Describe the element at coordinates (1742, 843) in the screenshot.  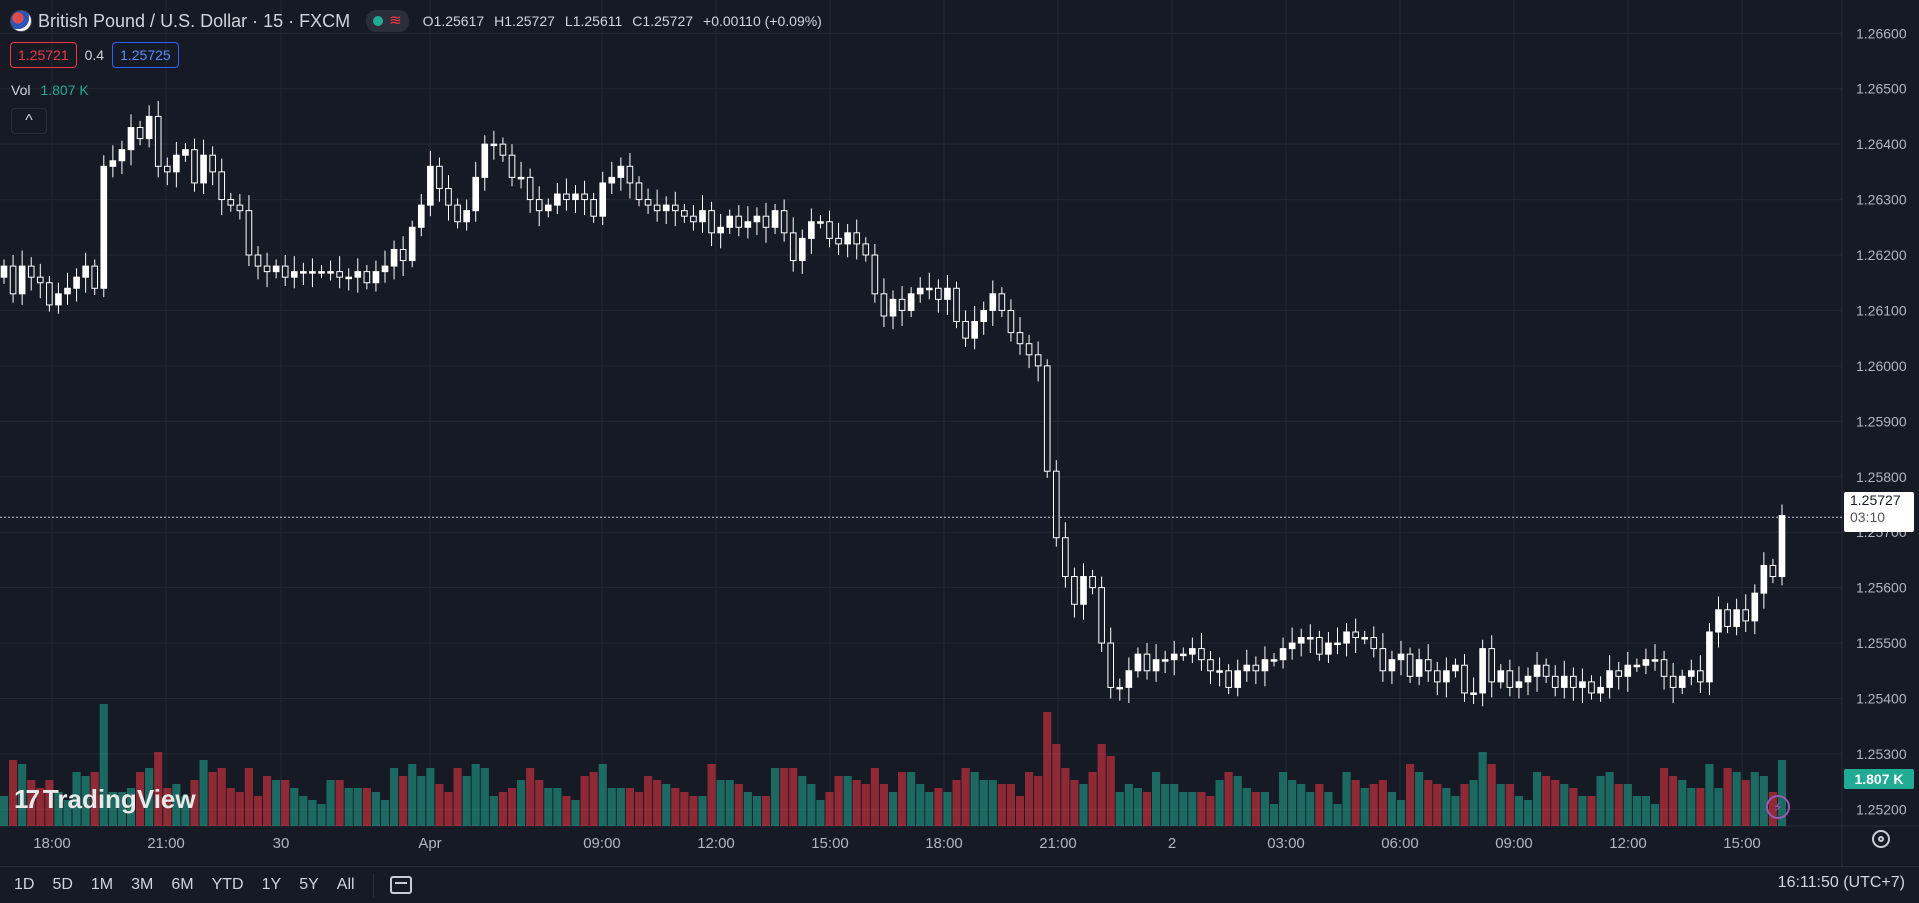
I see `time-tick-label: 15:00` at that location.